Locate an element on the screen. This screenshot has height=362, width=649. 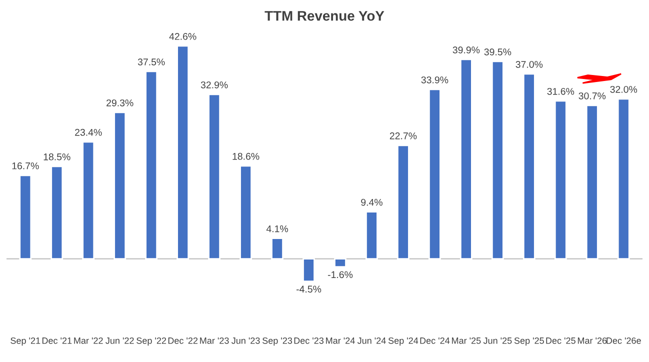
data-label: 33.9% is located at coordinates (434, 80).